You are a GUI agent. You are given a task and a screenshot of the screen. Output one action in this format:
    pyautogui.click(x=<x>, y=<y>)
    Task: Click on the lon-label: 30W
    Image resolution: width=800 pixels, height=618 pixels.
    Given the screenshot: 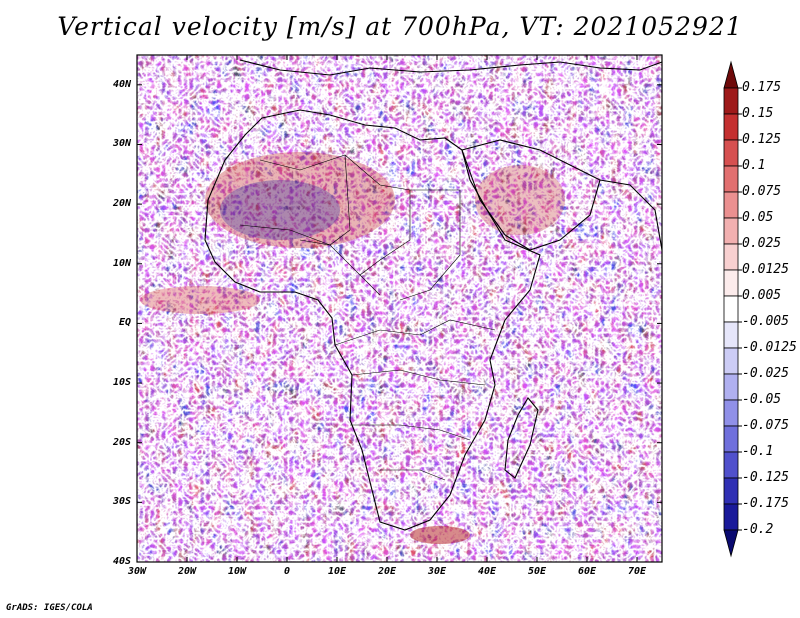 What is the action you would take?
    pyautogui.click(x=137, y=571)
    